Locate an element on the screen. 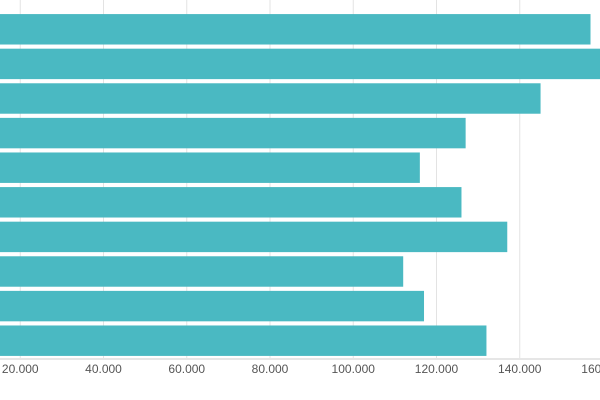  x-tick-label: 60.000 is located at coordinates (186, 369).